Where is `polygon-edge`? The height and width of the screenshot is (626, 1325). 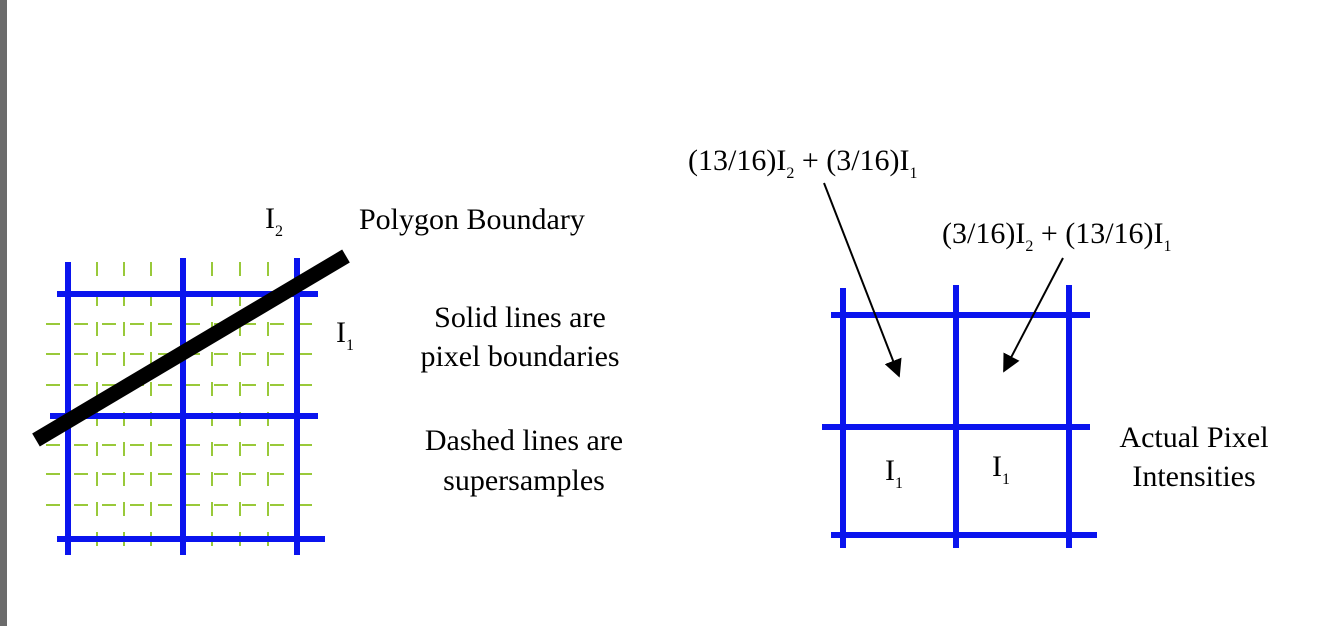
polygon-edge is located at coordinates (191, 348).